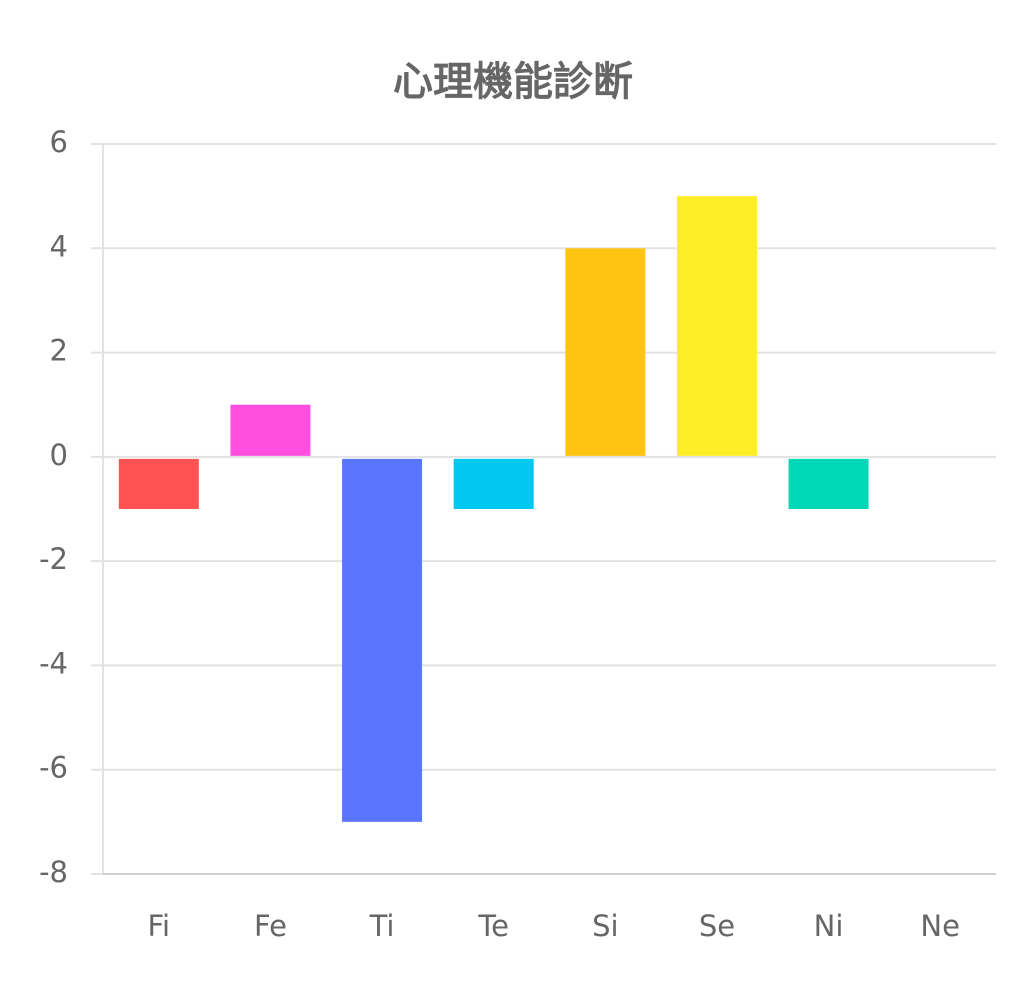 Image resolution: width=1026 pixels, height=990 pixels. What do you see at coordinates (829, 926) in the screenshot?
I see `x-tick-label: Ni` at bounding box center [829, 926].